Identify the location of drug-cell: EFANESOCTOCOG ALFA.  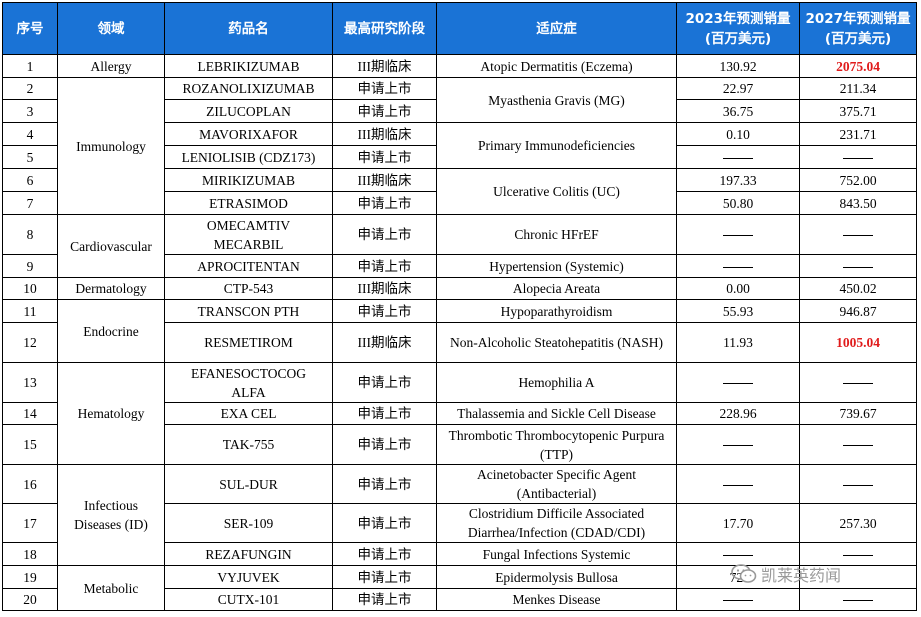
(248, 382).